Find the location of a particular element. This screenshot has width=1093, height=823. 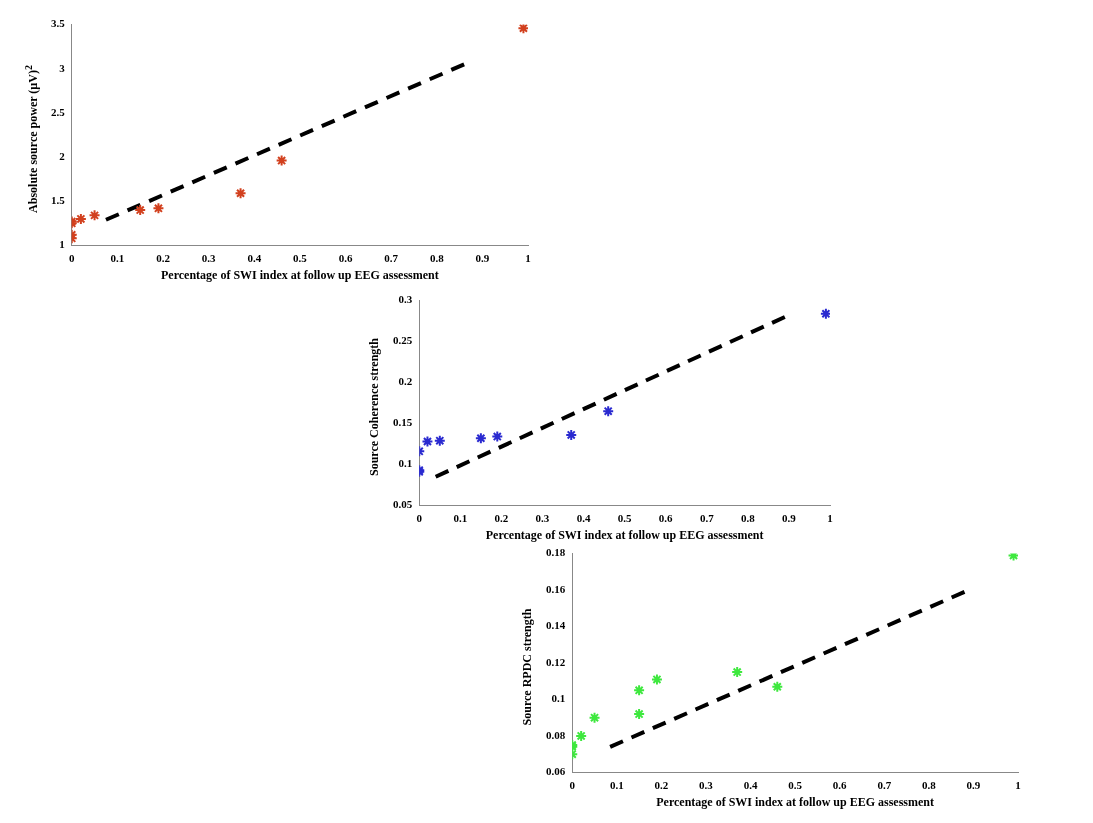

y-tick-label: 0.06 is located at coordinates (556, 771).